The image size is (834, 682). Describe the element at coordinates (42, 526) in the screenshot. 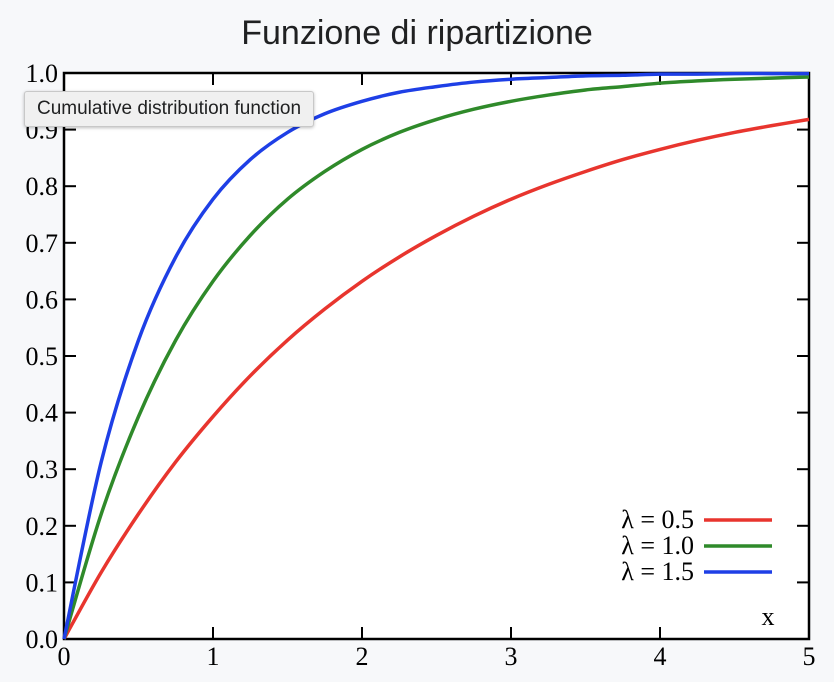

I see `y-tick-label: 0.2` at that location.